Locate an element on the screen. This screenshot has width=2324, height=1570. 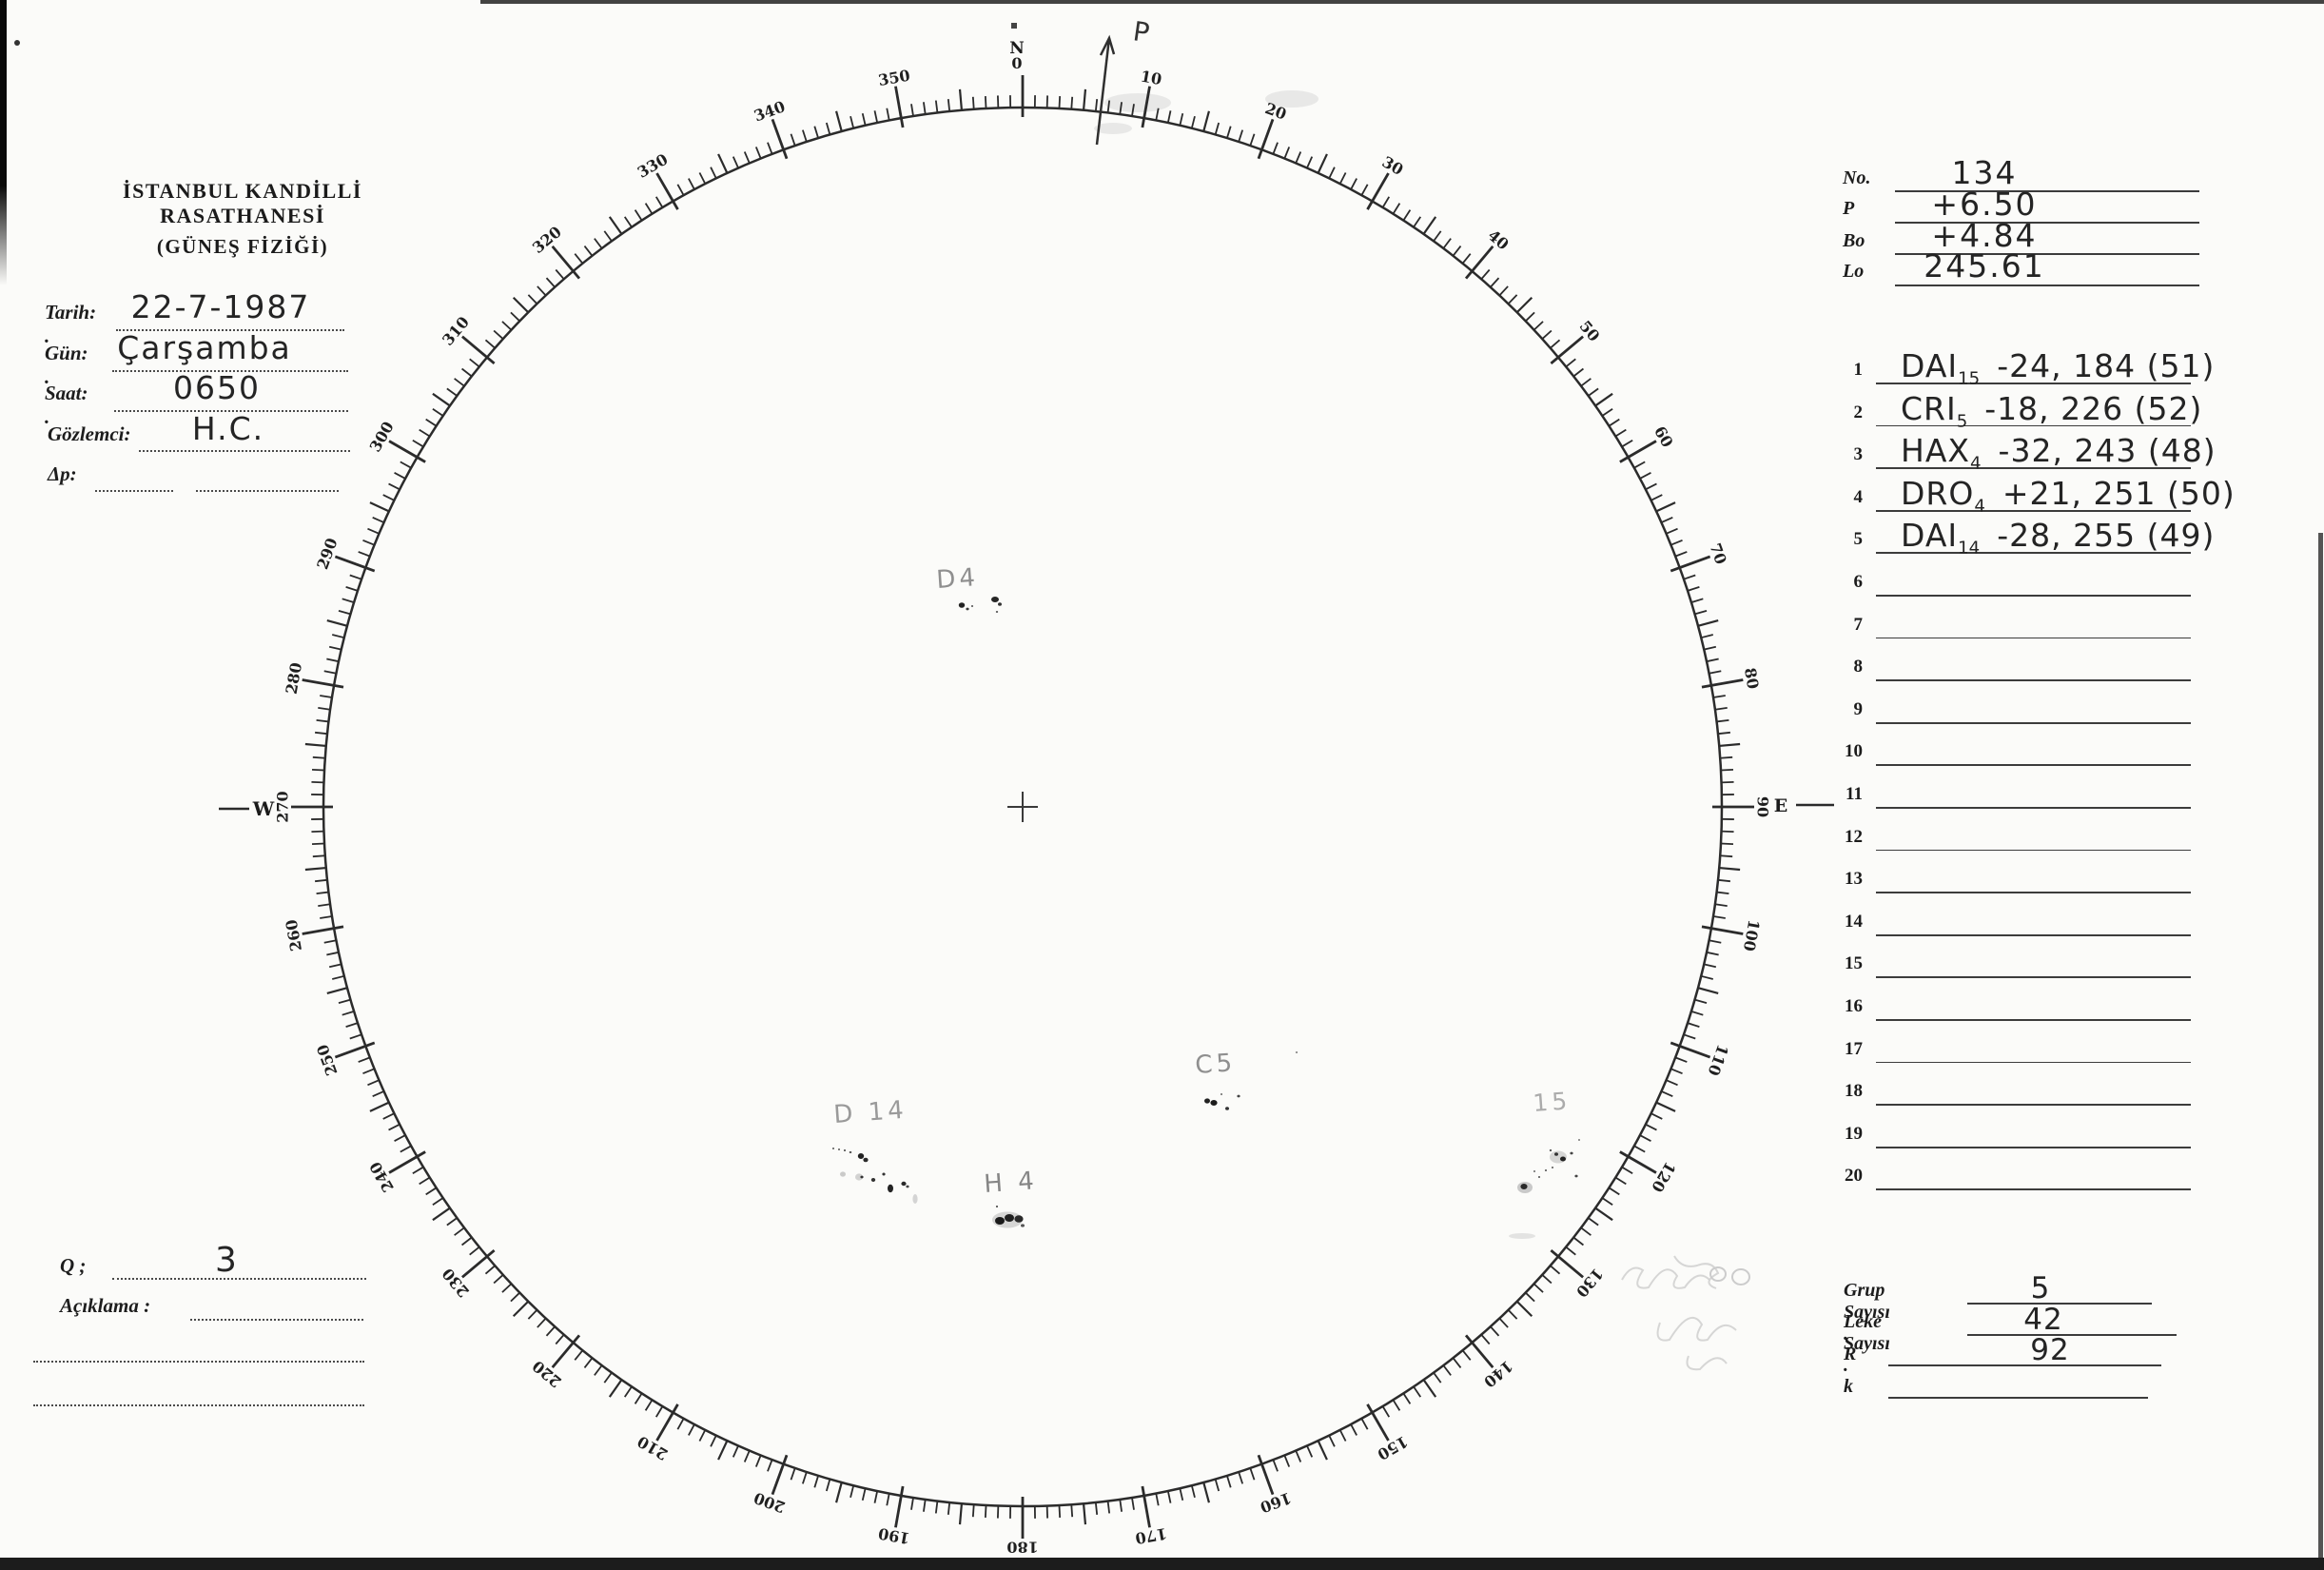
degree-label: 220 is located at coordinates (547, 1374).